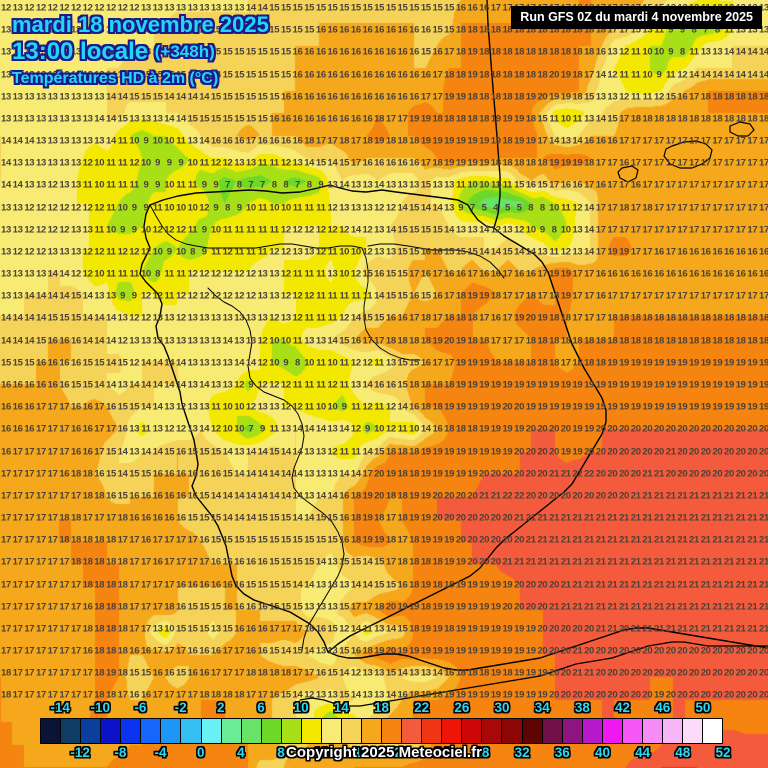 The width and height of the screenshot is (768, 768). I want to click on scale-tick-label: 44, so click(643, 752).